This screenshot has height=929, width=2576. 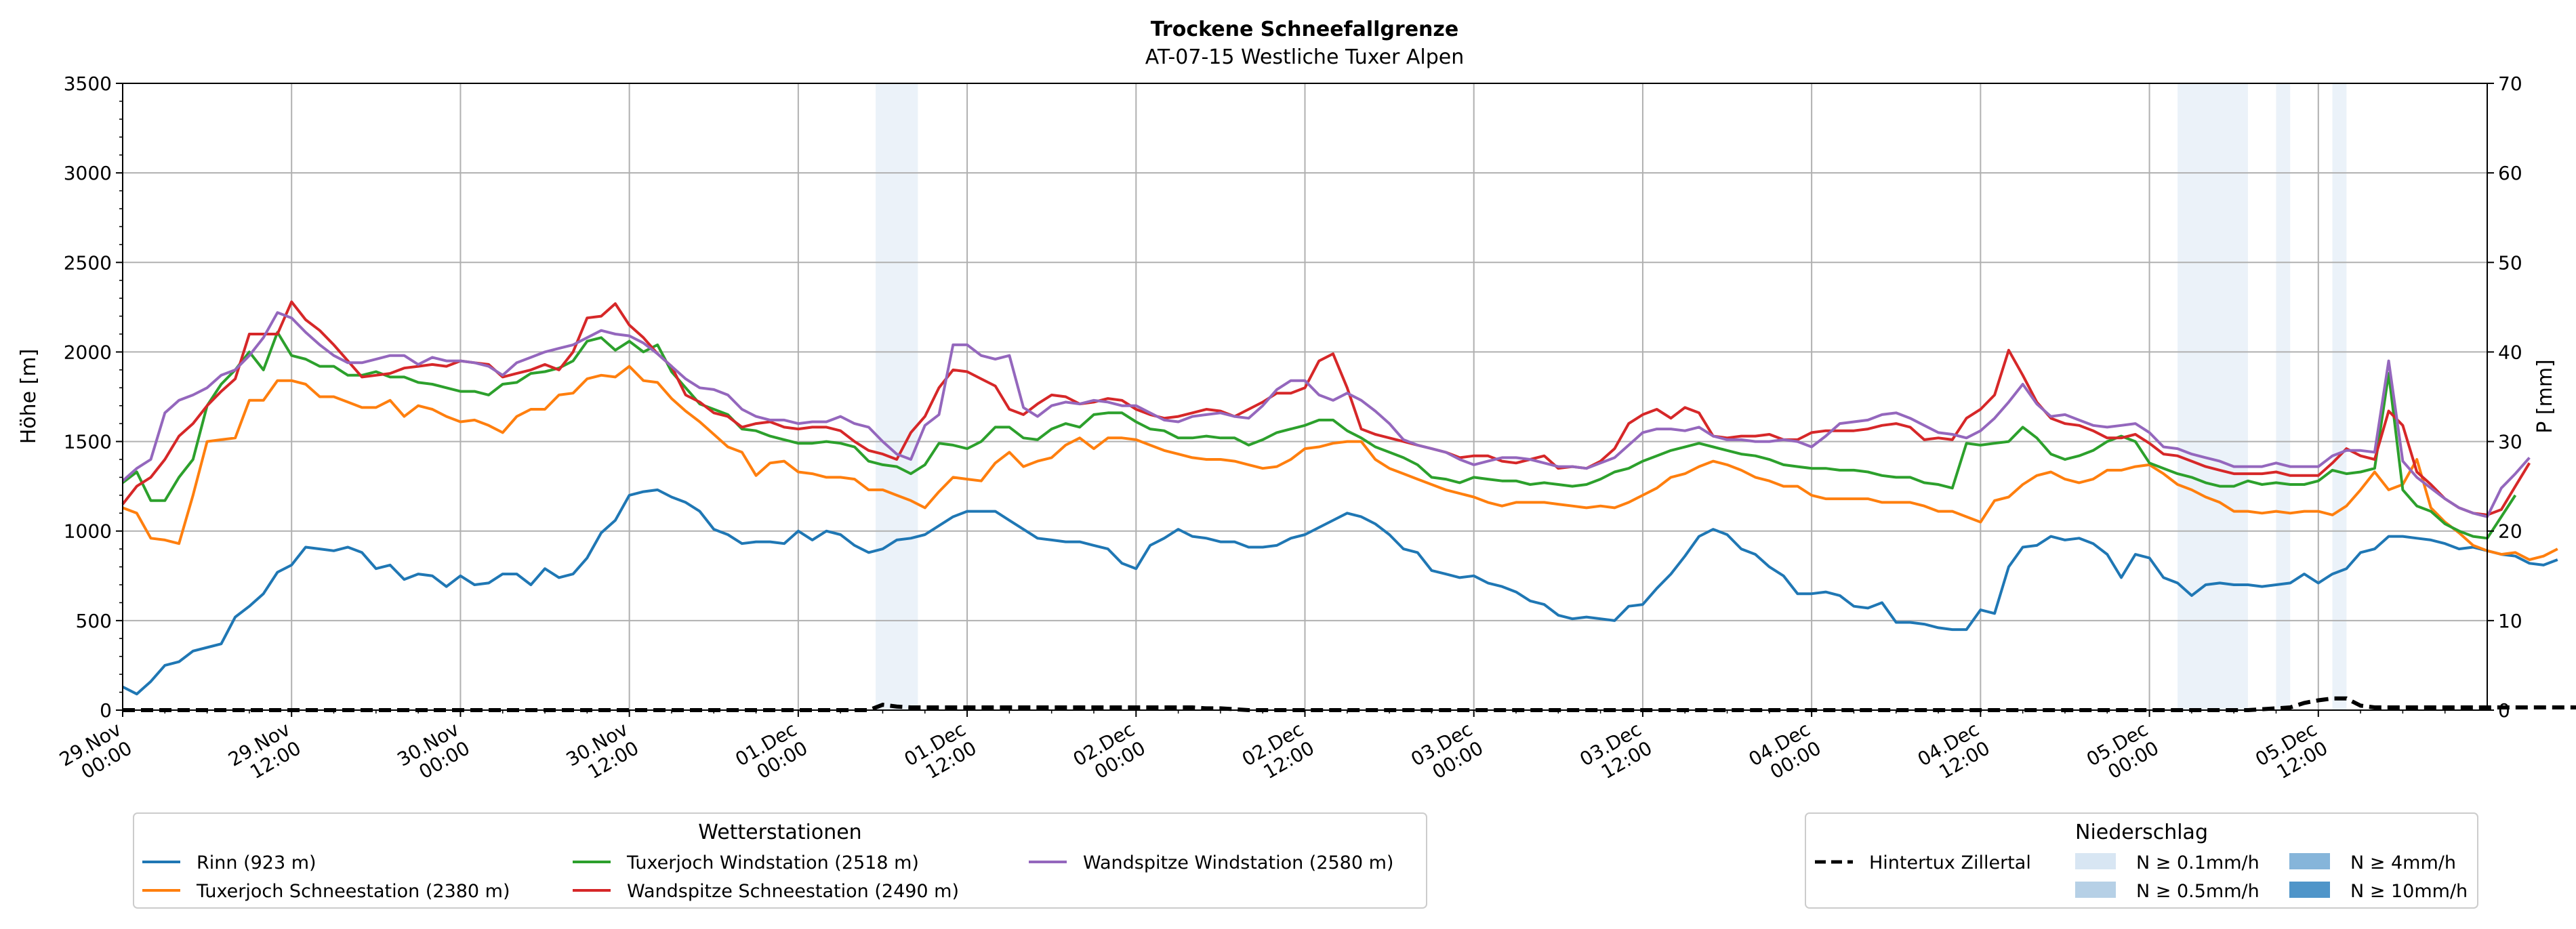 What do you see at coordinates (88, 84) in the screenshot?
I see `y-tick-label-7: 3500` at bounding box center [88, 84].